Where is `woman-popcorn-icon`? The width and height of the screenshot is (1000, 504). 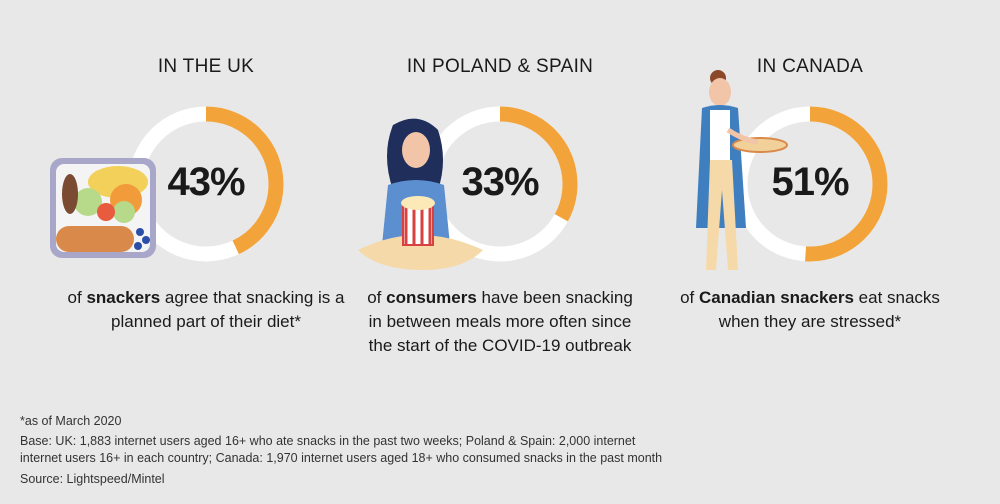 woman-popcorn-icon is located at coordinates (420, 194).